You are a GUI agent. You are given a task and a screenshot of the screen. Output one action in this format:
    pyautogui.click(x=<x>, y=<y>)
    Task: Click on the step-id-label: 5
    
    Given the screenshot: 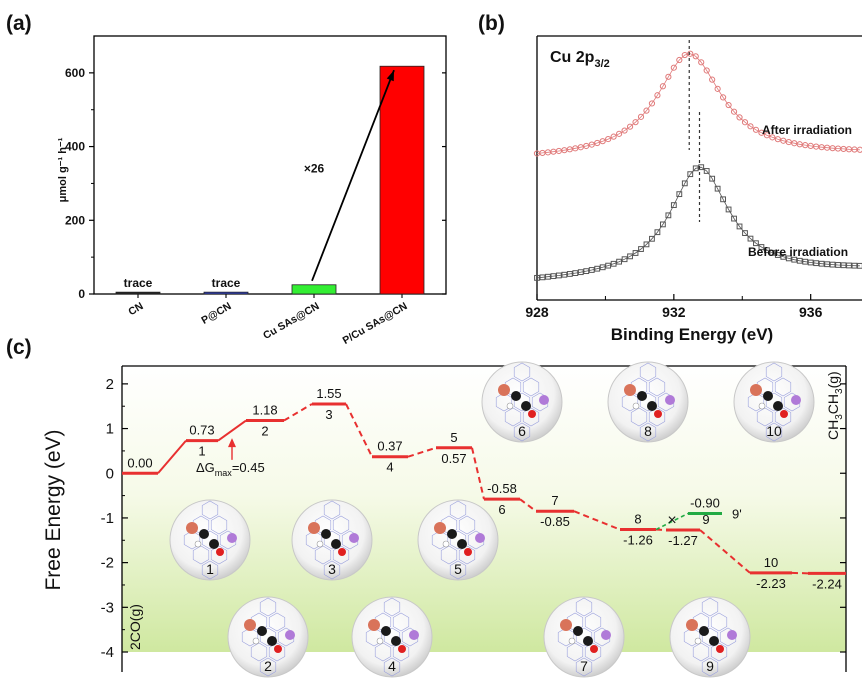 What is the action you would take?
    pyautogui.click(x=453, y=437)
    